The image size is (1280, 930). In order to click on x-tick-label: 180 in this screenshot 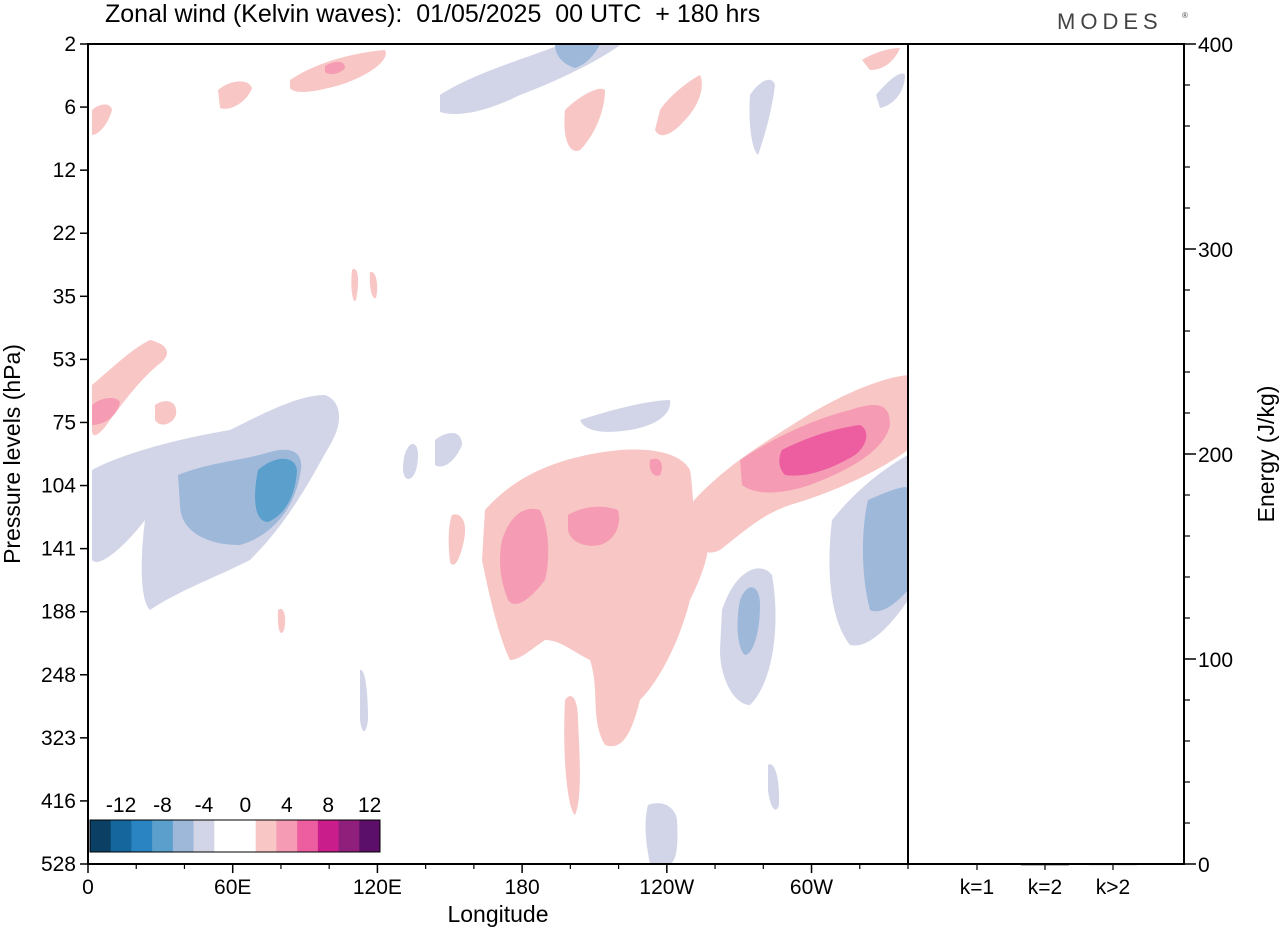, I will do `click(522, 887)`.